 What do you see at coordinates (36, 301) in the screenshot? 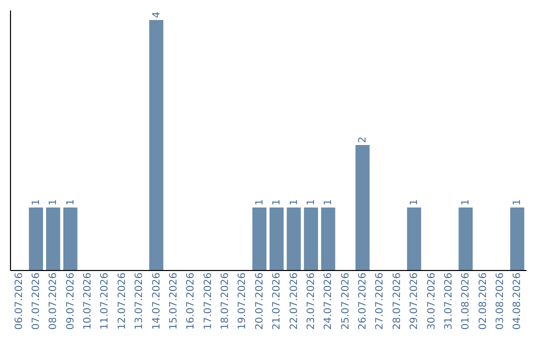
I see `x-tick-label: 07.07.2026` at bounding box center [36, 301].